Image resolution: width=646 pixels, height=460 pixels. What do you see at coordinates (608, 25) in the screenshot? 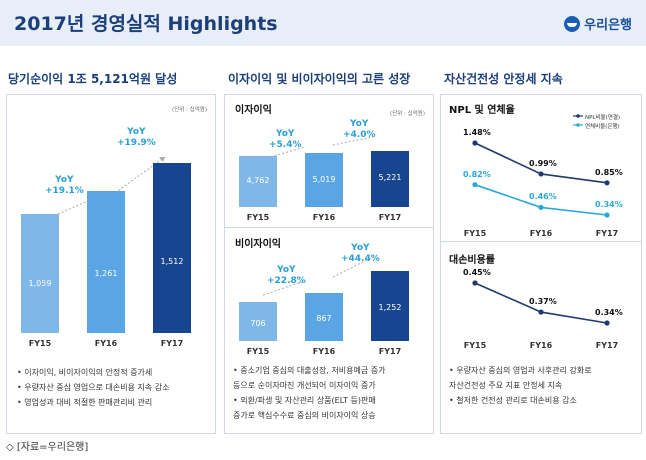
I see `logo-text: 우리은행` at bounding box center [608, 25].